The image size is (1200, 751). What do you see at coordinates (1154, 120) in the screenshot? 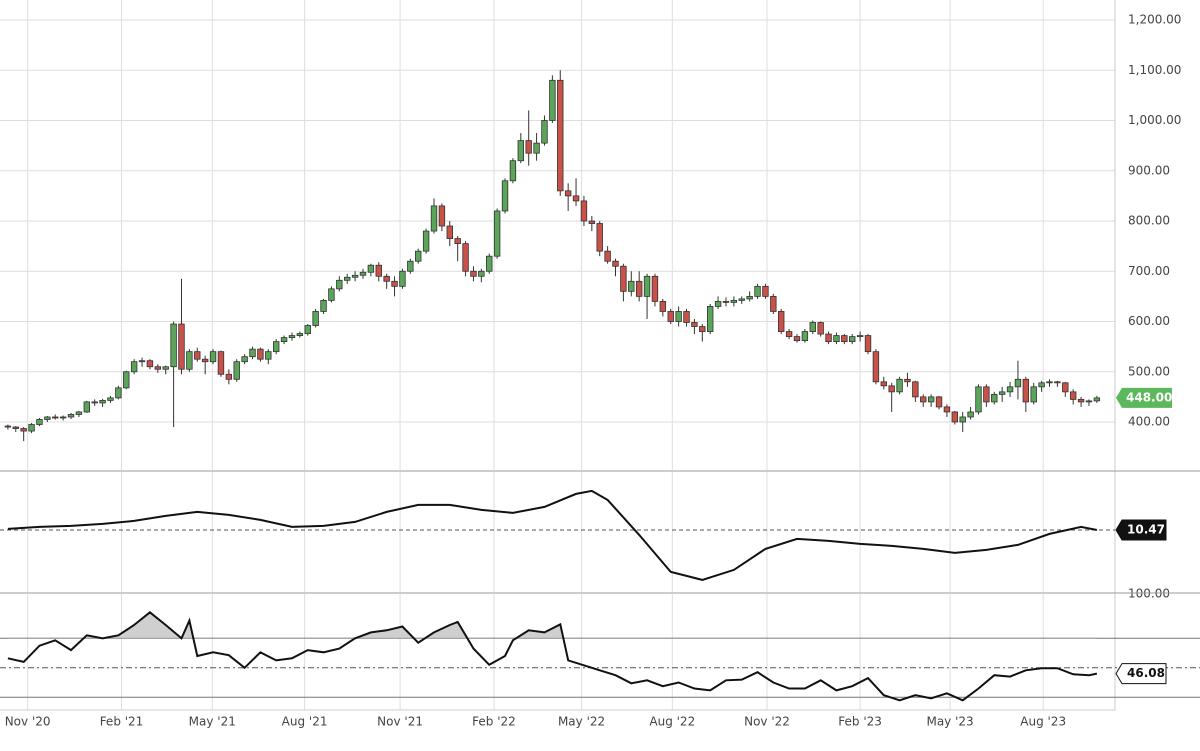
I see `y-tick-label: 1,000.00` at bounding box center [1154, 120].